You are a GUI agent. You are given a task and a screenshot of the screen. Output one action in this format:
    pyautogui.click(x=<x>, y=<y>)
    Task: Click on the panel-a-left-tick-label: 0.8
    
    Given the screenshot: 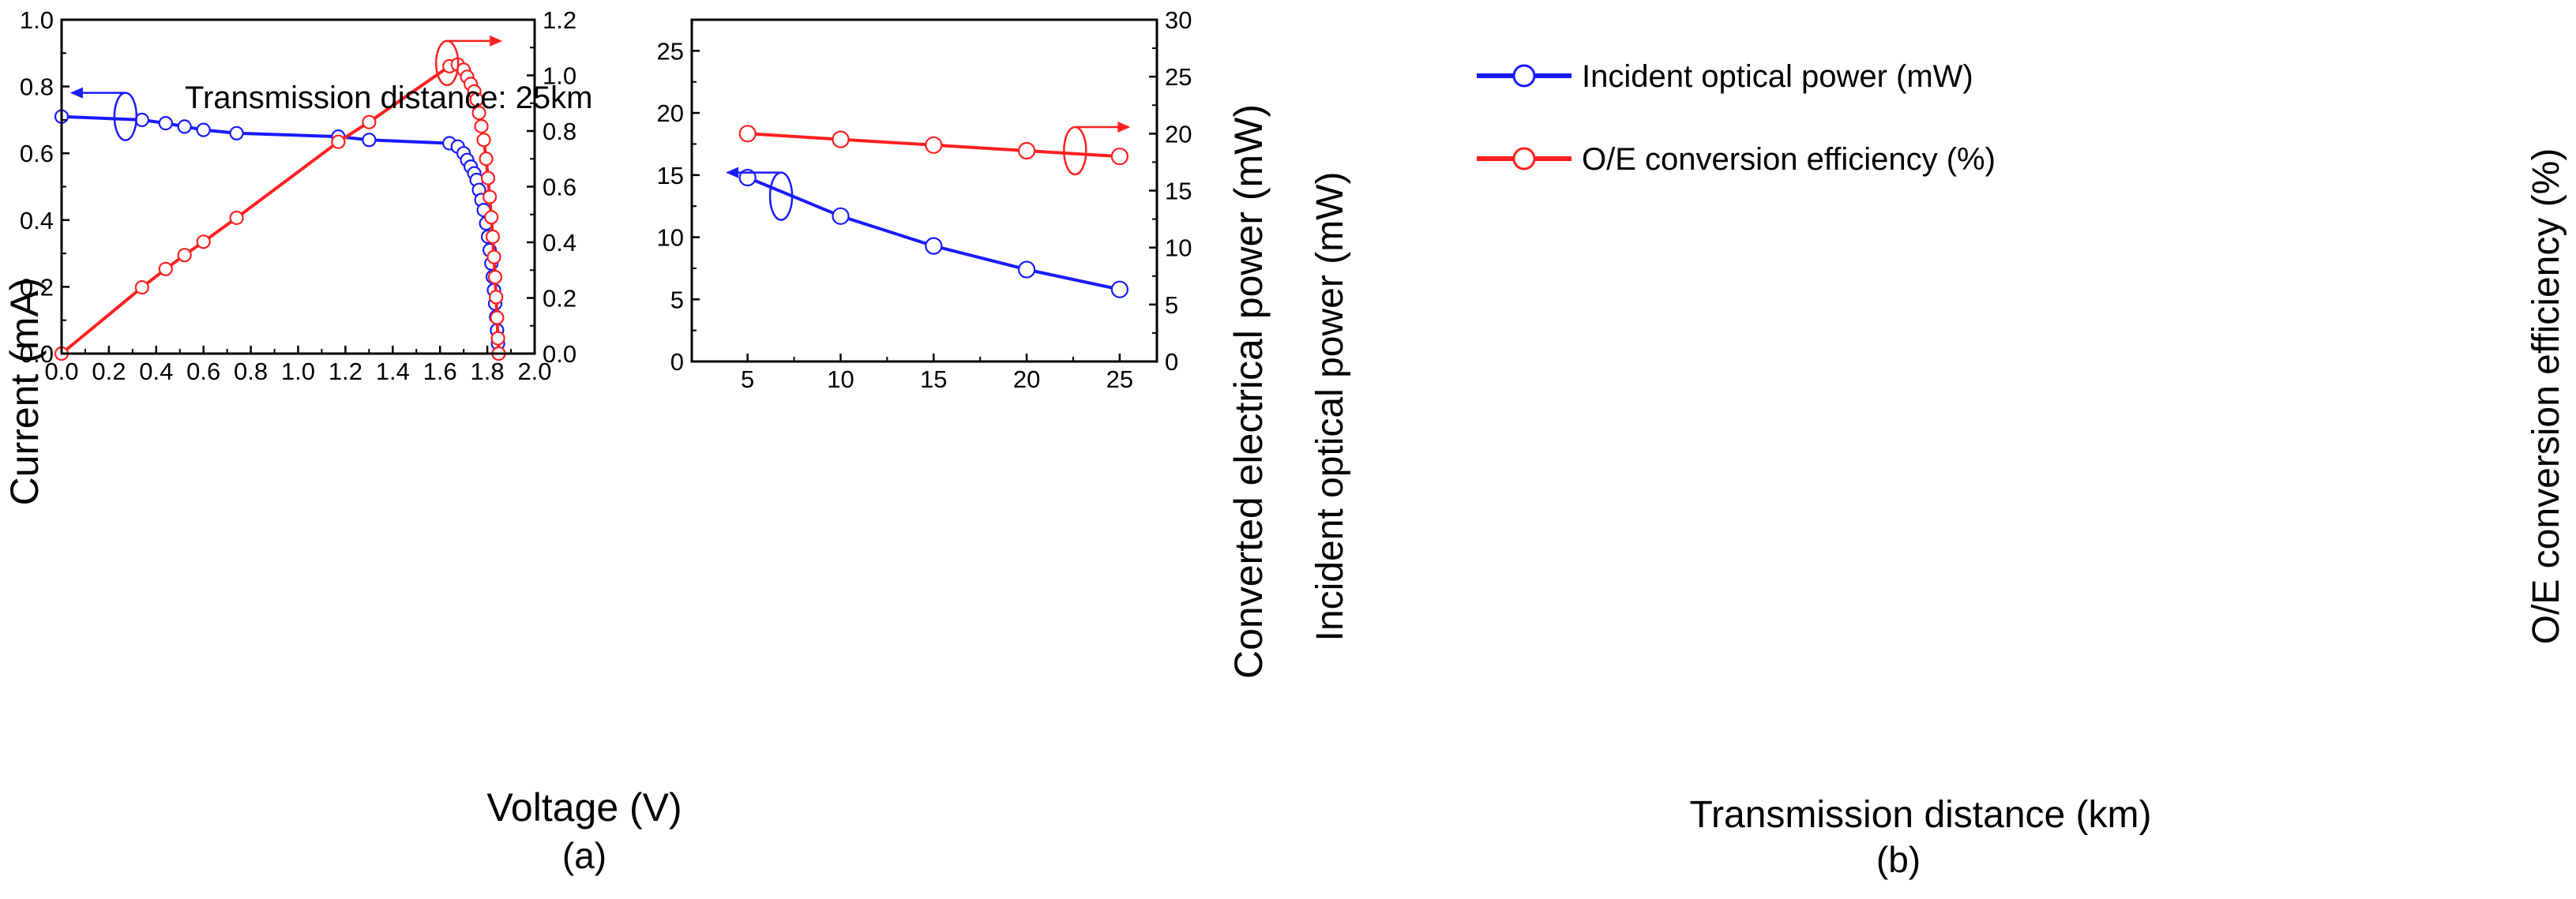 What is the action you would take?
    pyautogui.click(x=37, y=87)
    